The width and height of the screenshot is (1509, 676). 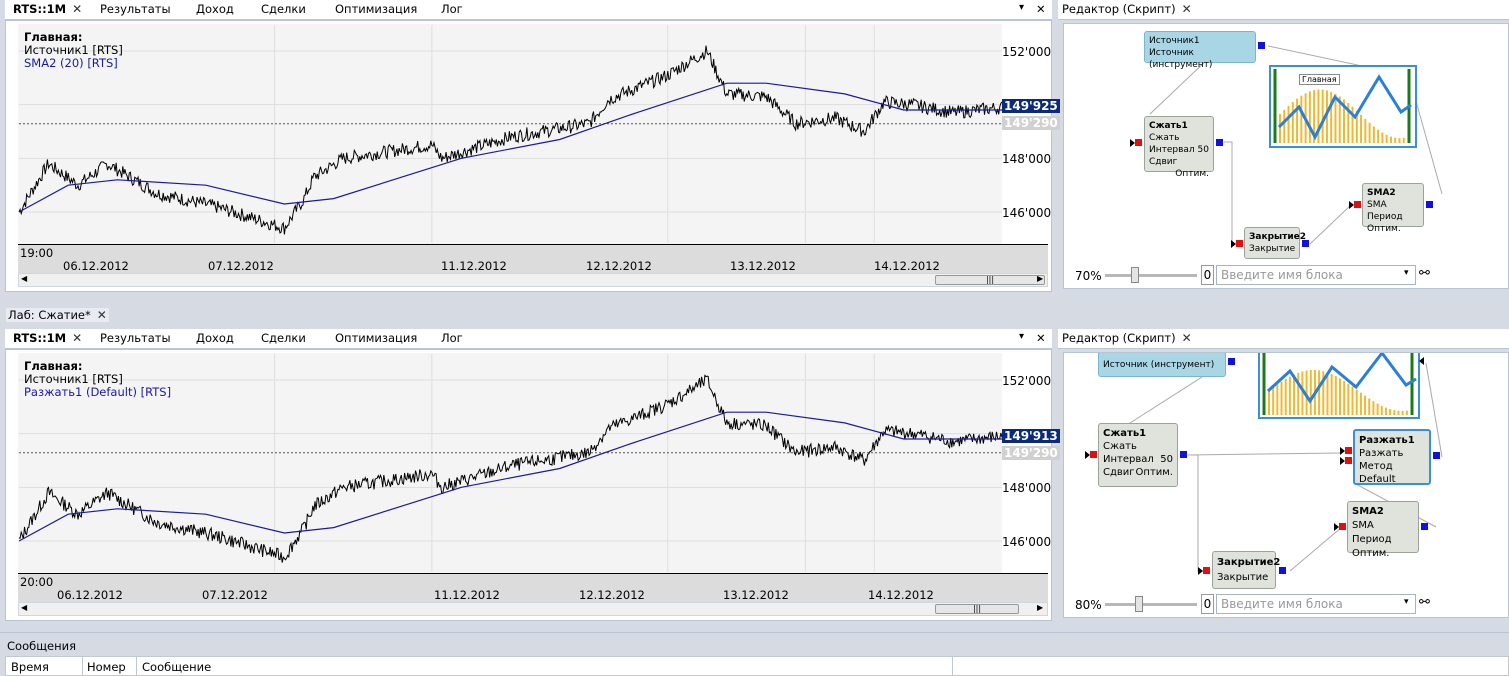 I want to click on node-source: Источник1 Источник (инструмент), so click(x=1200, y=50).